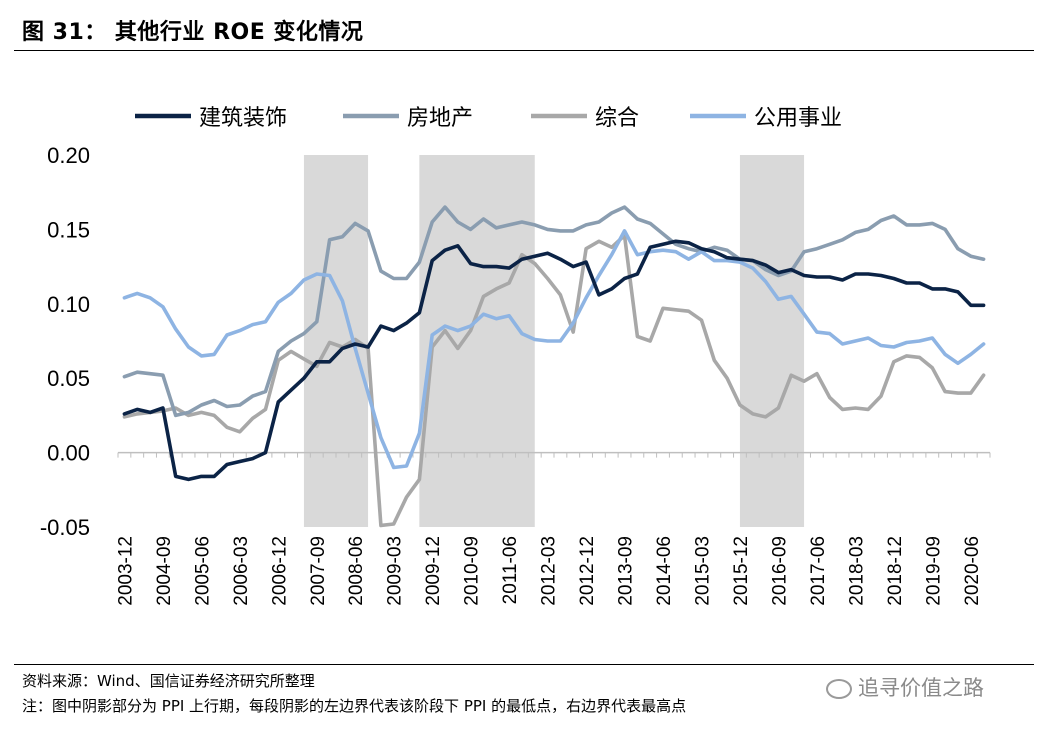 The height and width of the screenshot is (731, 1042). What do you see at coordinates (741, 571) in the screenshot?
I see `x-tick-label: 2015-12` at bounding box center [741, 571].